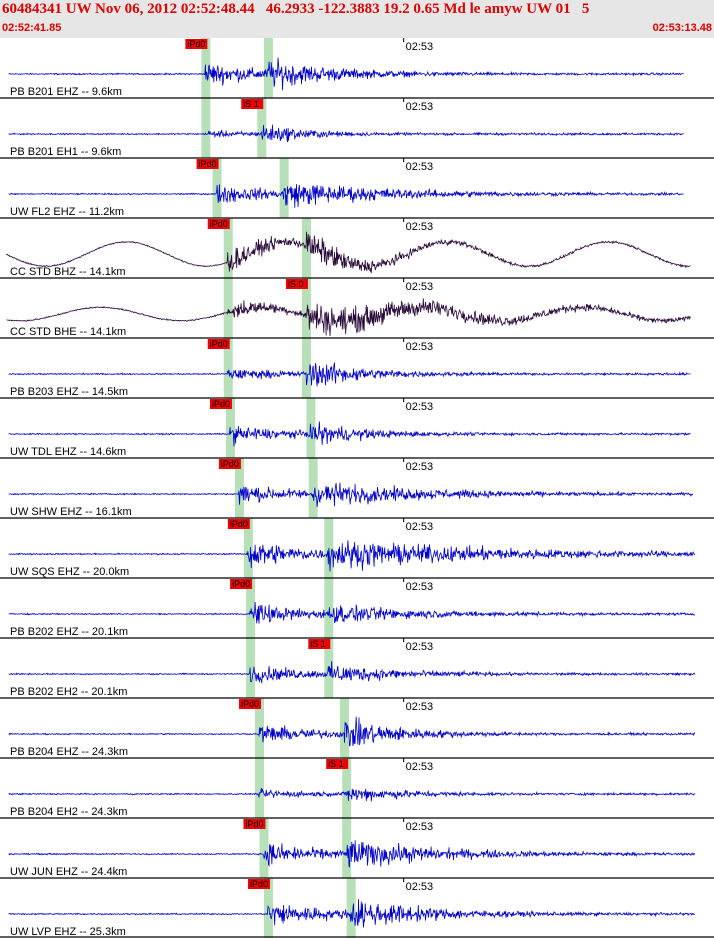 This screenshot has height=938, width=714. I want to click on trace-row: 02:53 iPd0 UW SHW EHZ -- 16.1km, so click(357, 487).